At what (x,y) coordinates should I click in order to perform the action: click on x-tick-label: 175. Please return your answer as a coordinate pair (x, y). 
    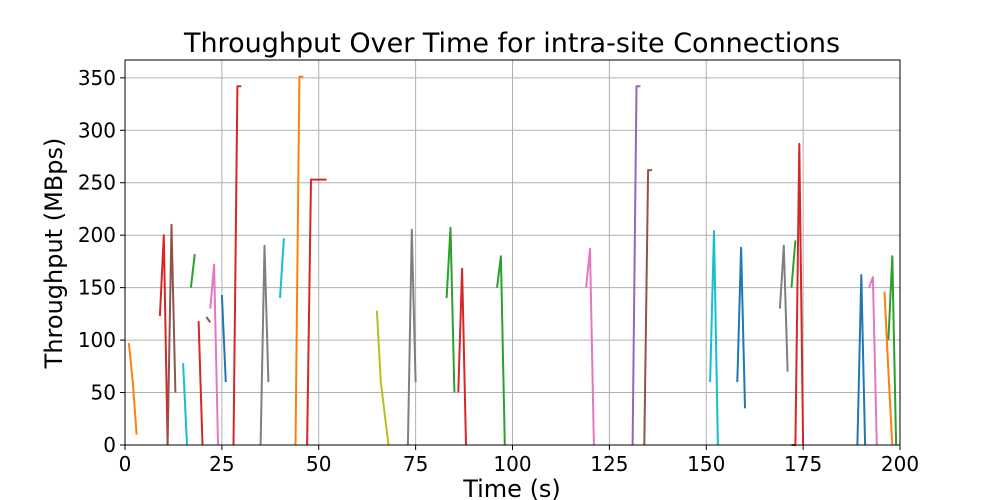
    Looking at the image, I should click on (803, 464).